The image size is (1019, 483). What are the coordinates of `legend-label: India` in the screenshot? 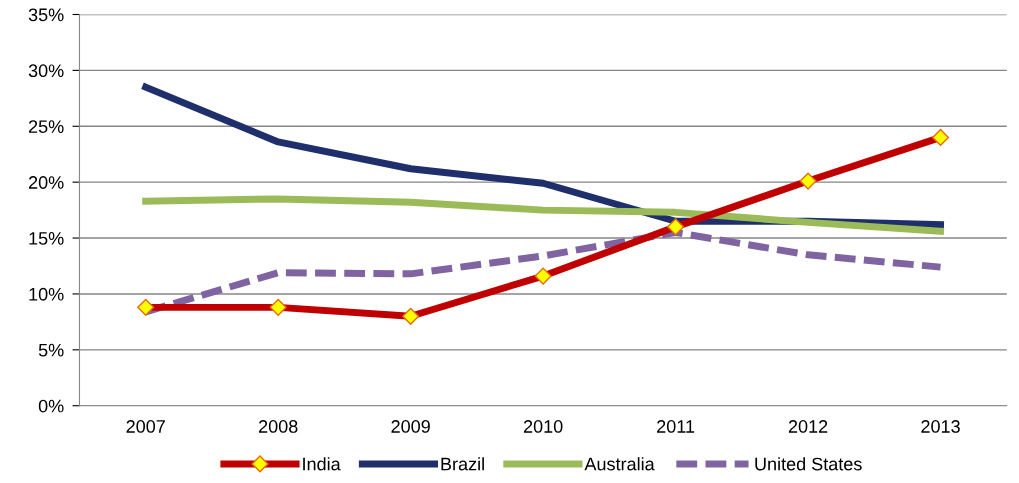 It's located at (322, 464).